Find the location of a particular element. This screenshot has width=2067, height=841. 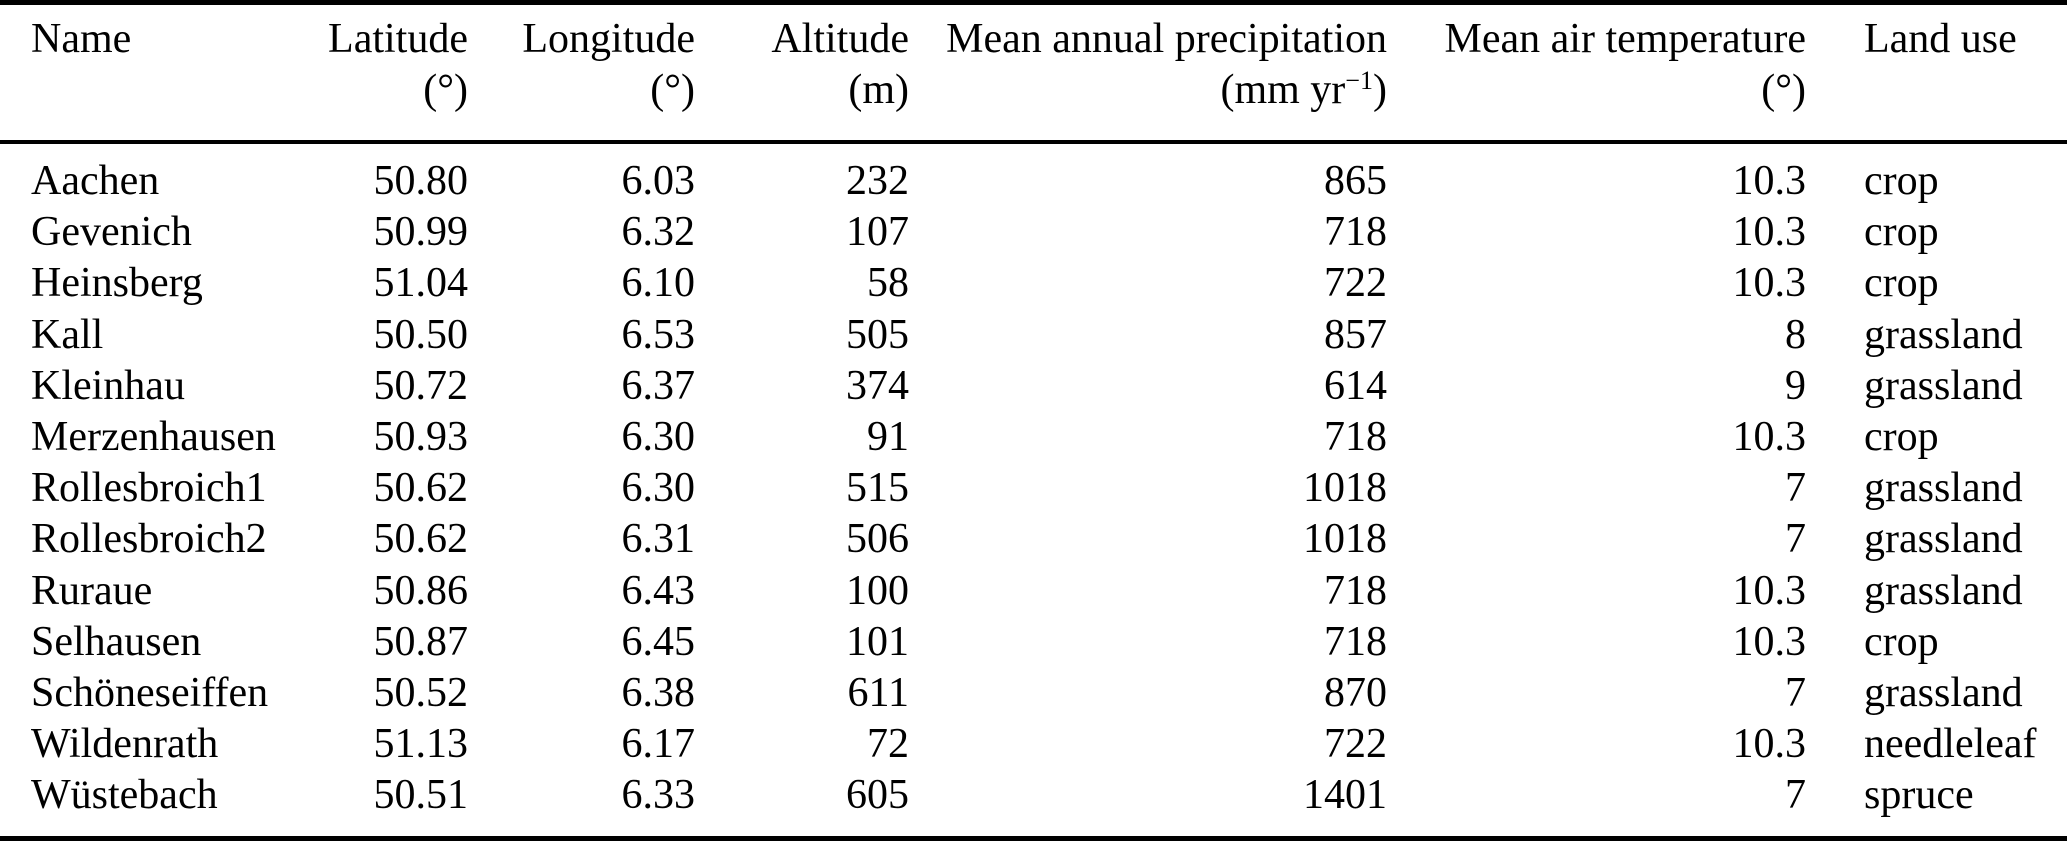

cell-longitude: 6.32 is located at coordinates (658, 232).